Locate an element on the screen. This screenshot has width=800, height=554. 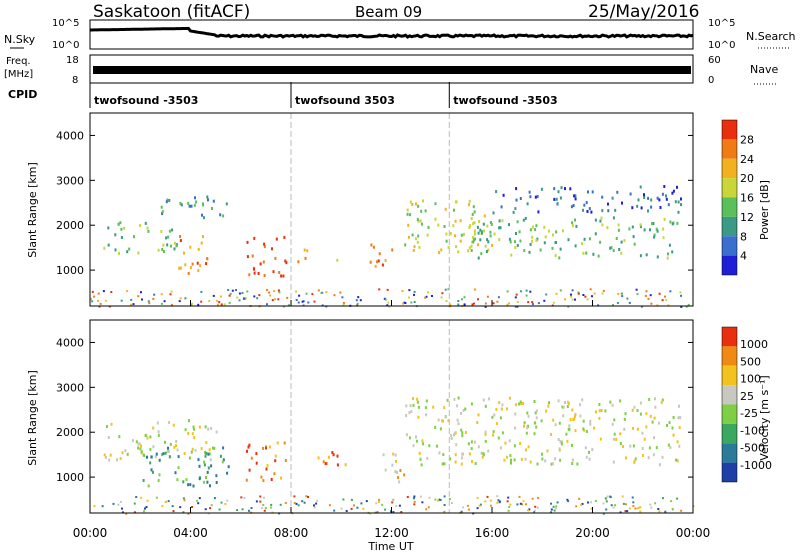
y-tick-label: 1000 is located at coordinates (70, 477).